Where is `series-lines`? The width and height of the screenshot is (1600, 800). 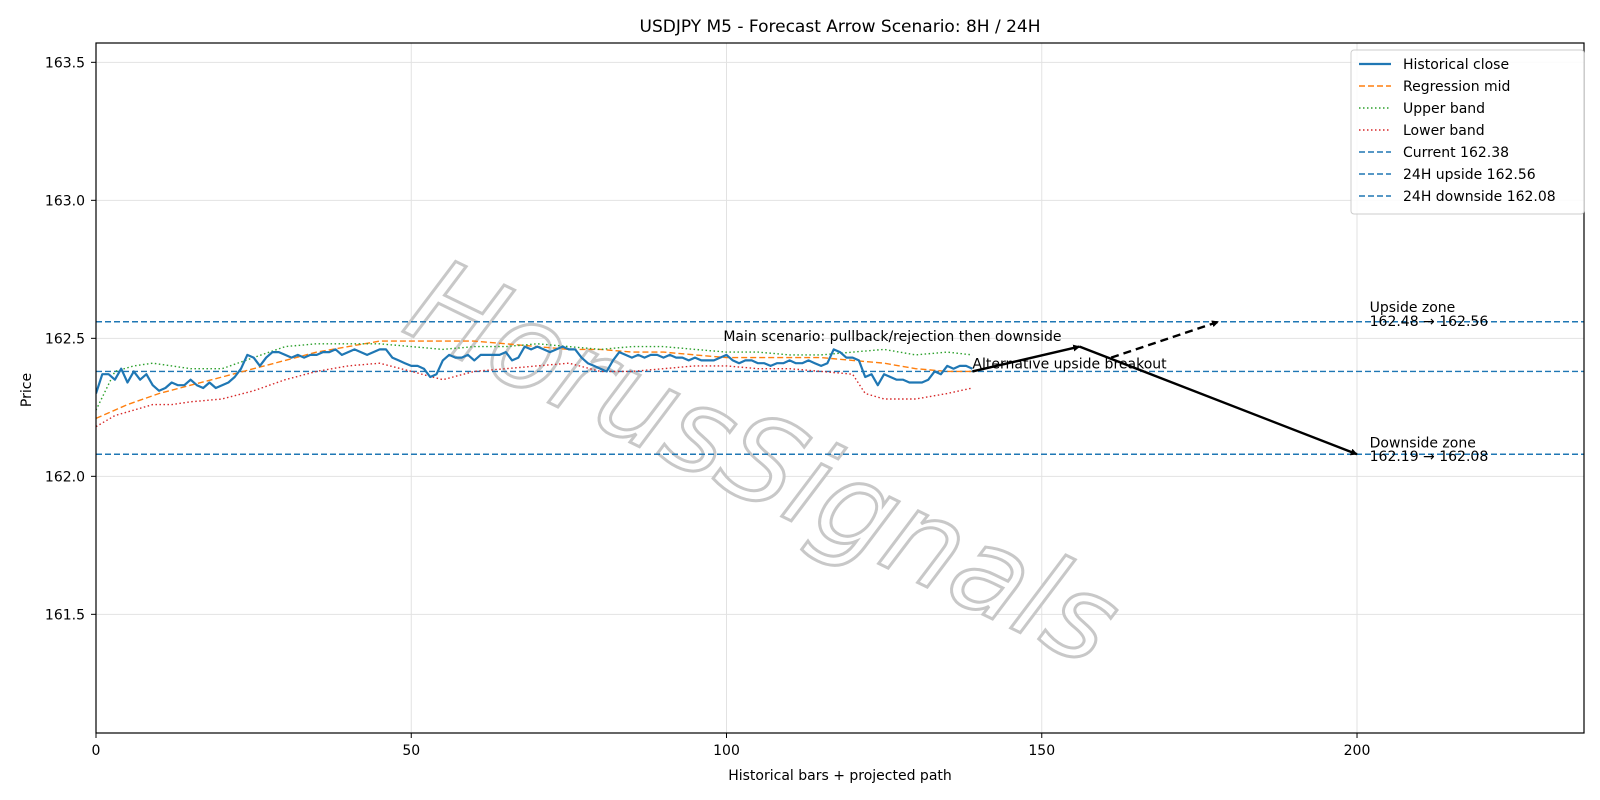
series-lines is located at coordinates (534, 384).